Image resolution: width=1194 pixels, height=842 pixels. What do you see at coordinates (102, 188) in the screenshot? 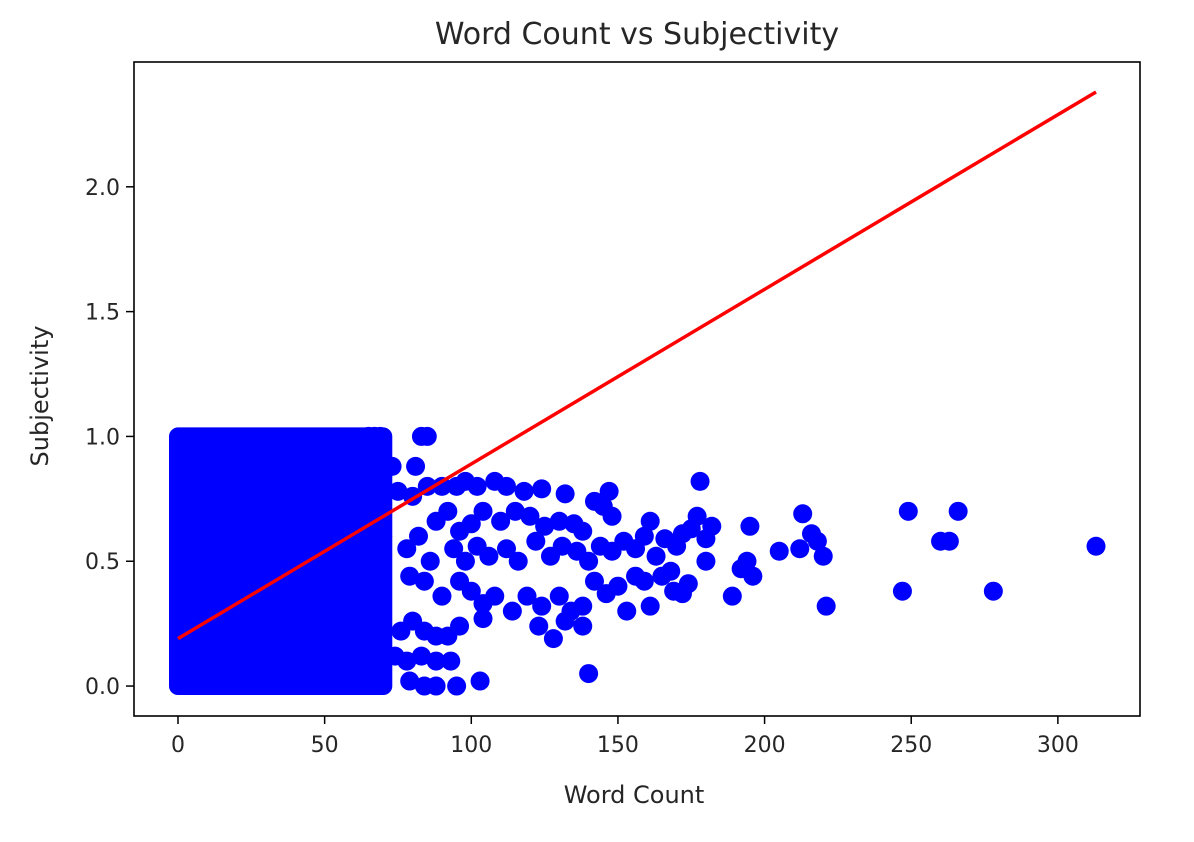
I see `y-tick-label: 2.0` at bounding box center [102, 188].